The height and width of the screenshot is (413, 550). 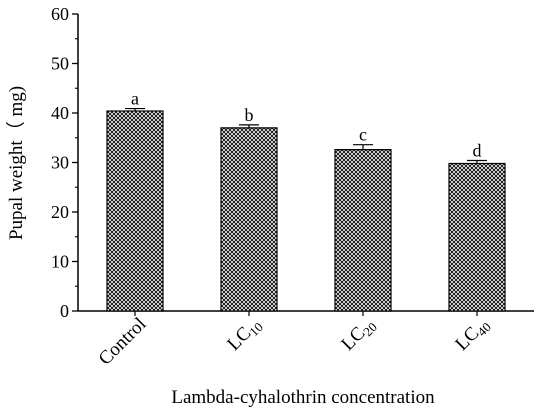 What do you see at coordinates (303, 397) in the screenshot?
I see `x-axis-title: Lambda-cyhalothrin concentration` at bounding box center [303, 397].